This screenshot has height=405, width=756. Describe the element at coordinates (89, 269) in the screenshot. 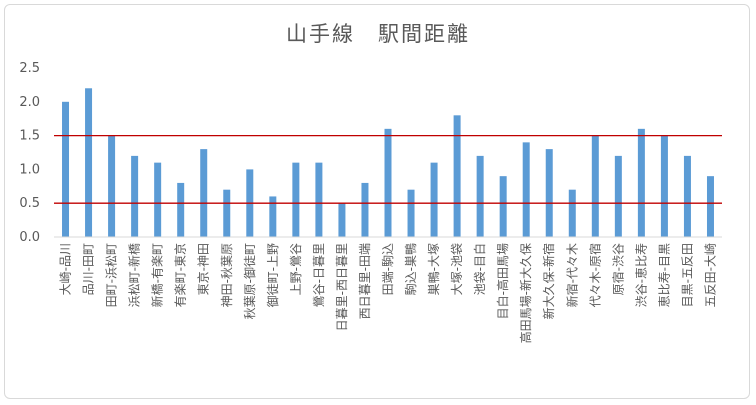

I see `x-category-label: 品川-田町` at that location.